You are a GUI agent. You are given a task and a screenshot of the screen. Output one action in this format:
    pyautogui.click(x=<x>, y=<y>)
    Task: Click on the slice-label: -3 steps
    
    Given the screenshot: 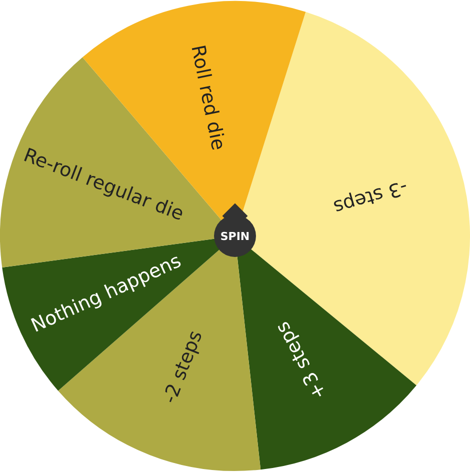 What is the action you would take?
    pyautogui.click(x=370, y=197)
    